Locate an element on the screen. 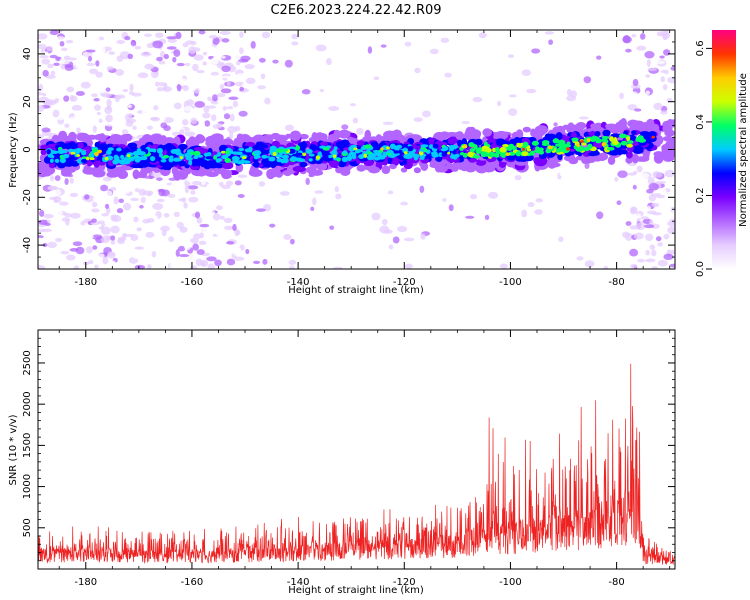 This screenshot has height=600, width=750. spectrogram-band-layer is located at coordinates (356, 149).